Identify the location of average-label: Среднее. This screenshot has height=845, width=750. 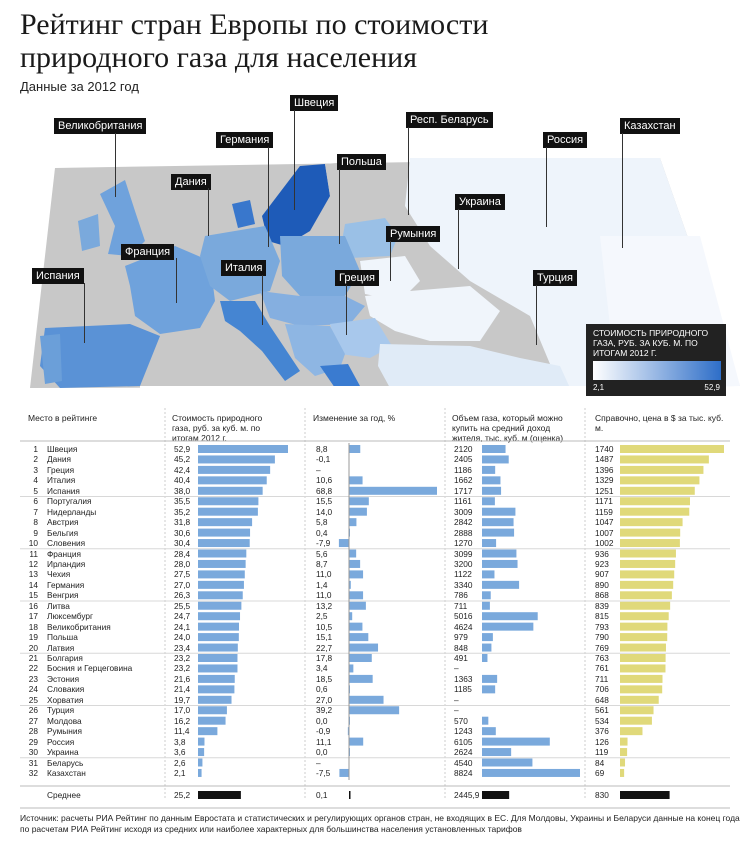
(64, 795).